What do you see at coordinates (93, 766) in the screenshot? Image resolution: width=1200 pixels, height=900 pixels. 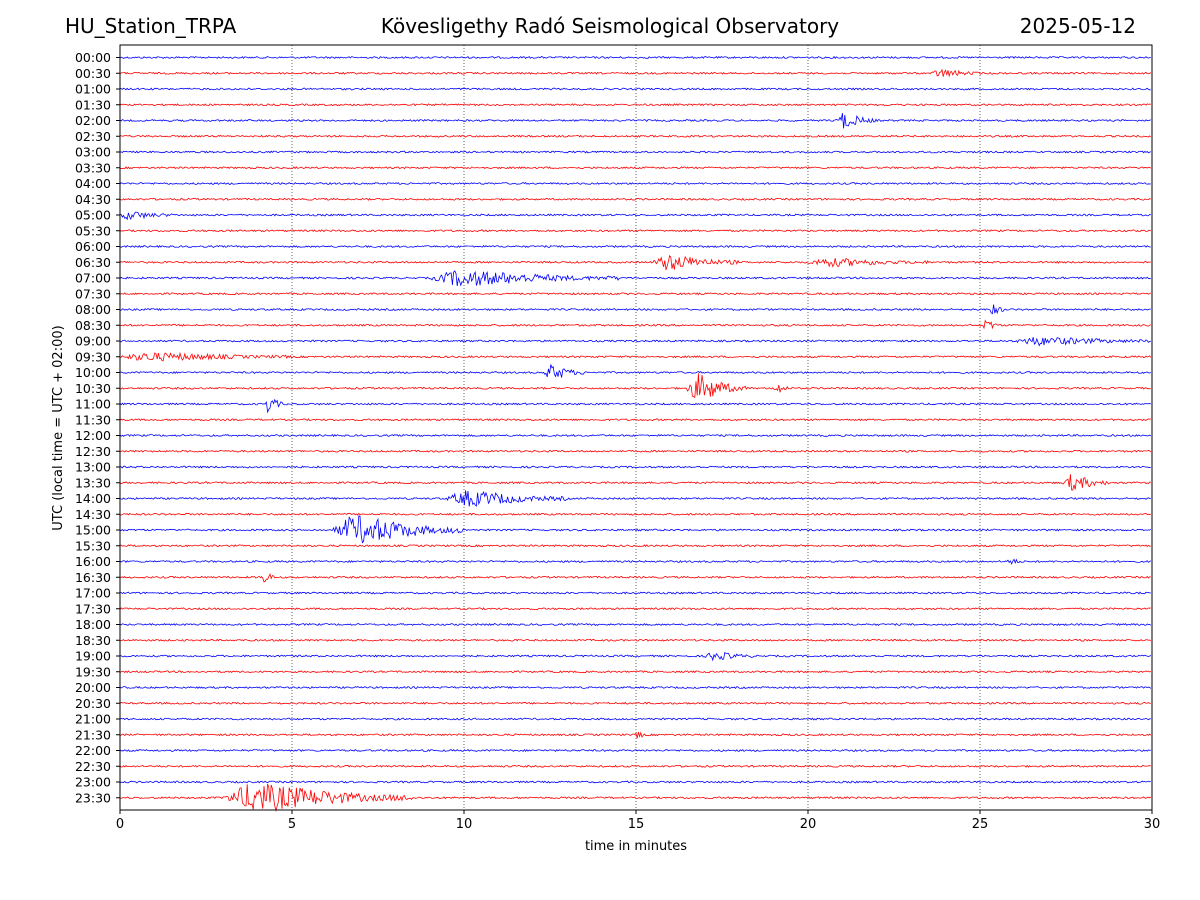 I see `y-tick-label: 22:30` at bounding box center [93, 766].